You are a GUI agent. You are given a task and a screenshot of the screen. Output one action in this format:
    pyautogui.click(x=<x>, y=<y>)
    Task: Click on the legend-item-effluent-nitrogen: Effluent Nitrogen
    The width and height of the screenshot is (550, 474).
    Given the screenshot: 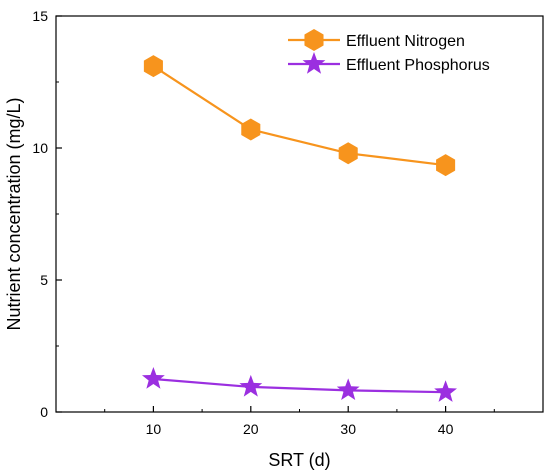 What is the action you would take?
    pyautogui.click(x=376, y=40)
    